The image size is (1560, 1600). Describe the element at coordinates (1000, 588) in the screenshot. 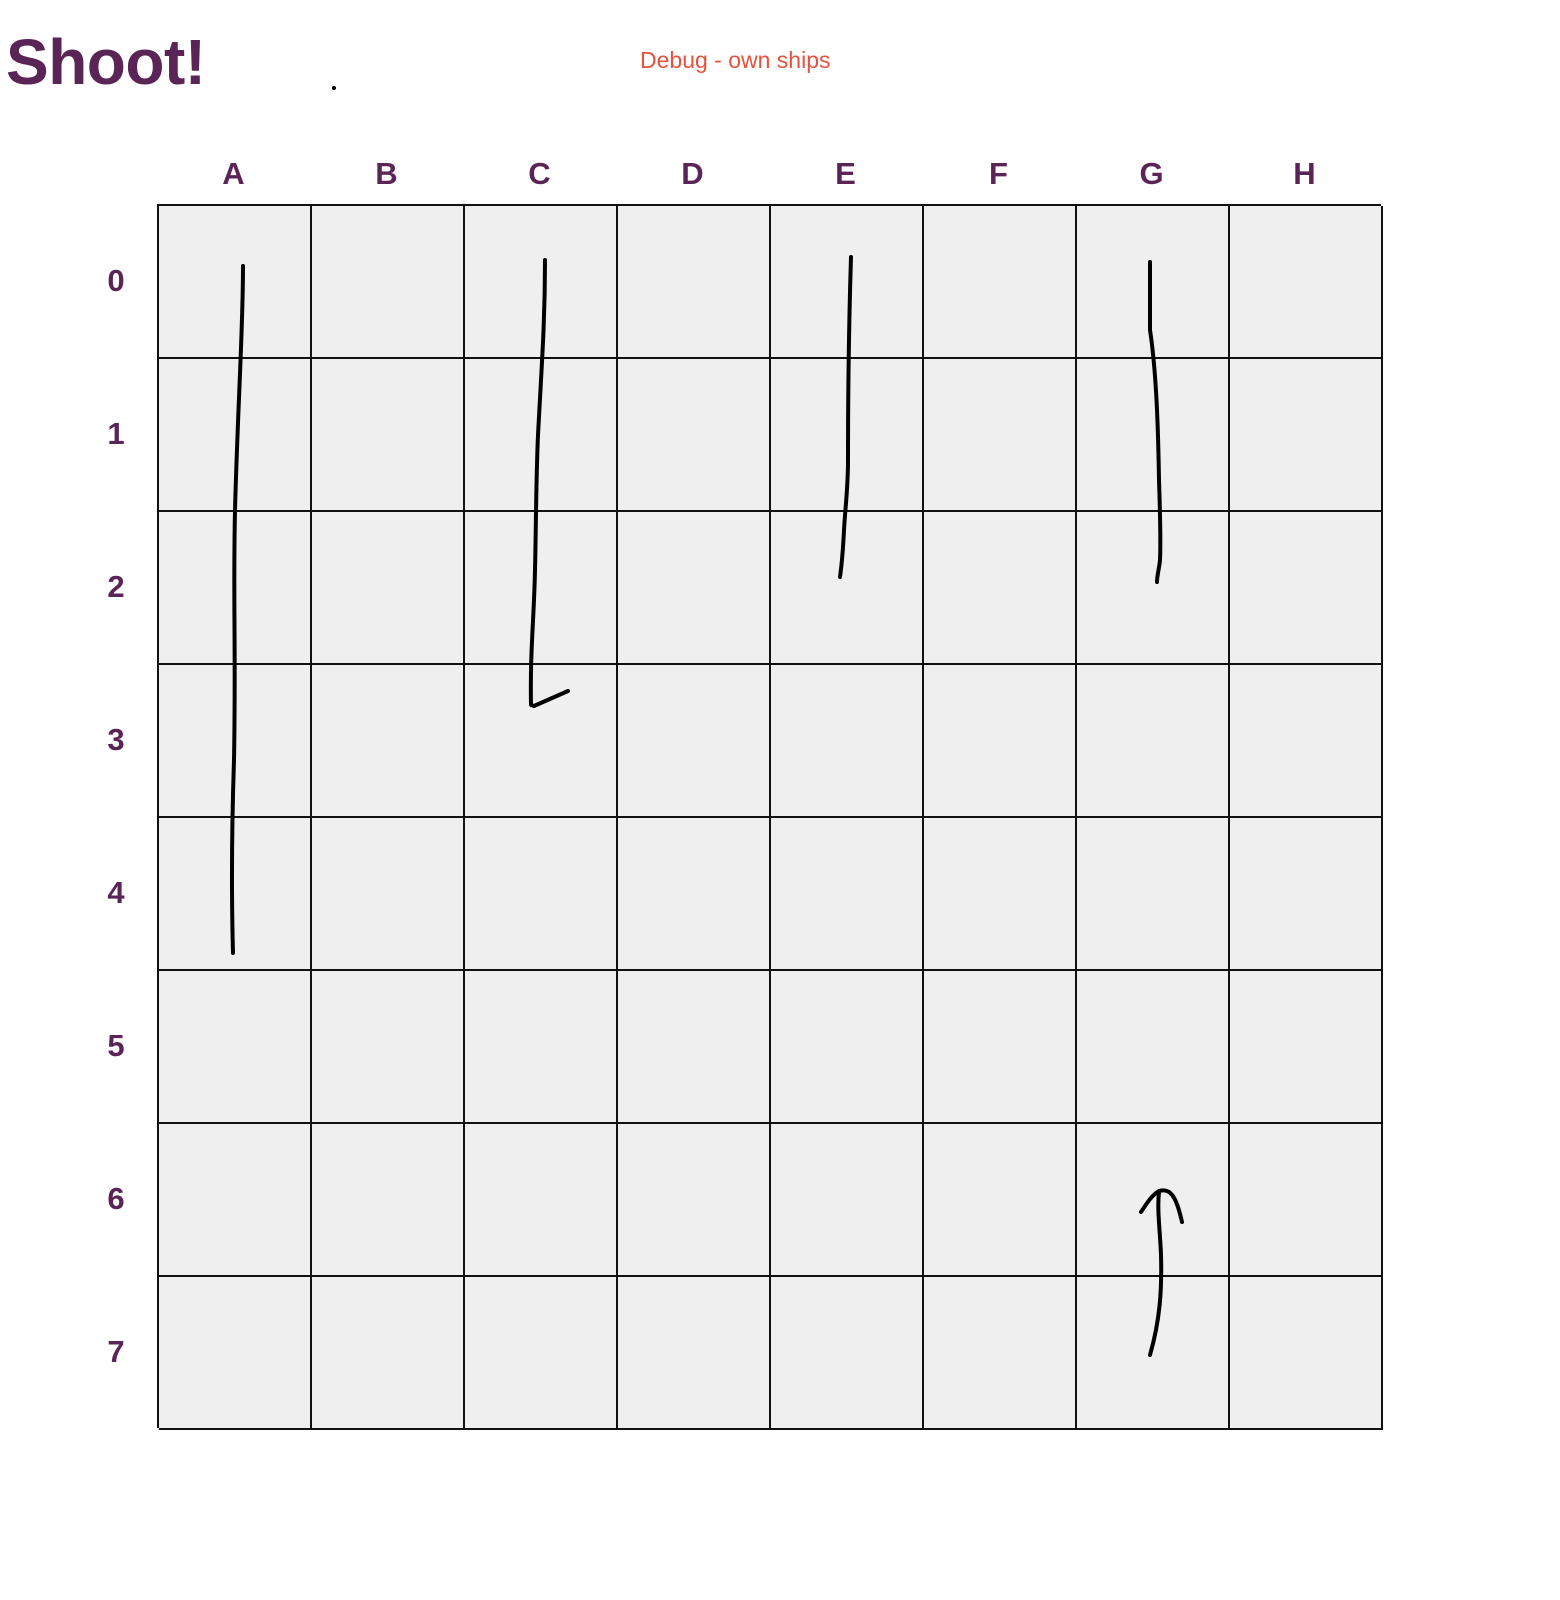

I see `cell-f2` at that location.